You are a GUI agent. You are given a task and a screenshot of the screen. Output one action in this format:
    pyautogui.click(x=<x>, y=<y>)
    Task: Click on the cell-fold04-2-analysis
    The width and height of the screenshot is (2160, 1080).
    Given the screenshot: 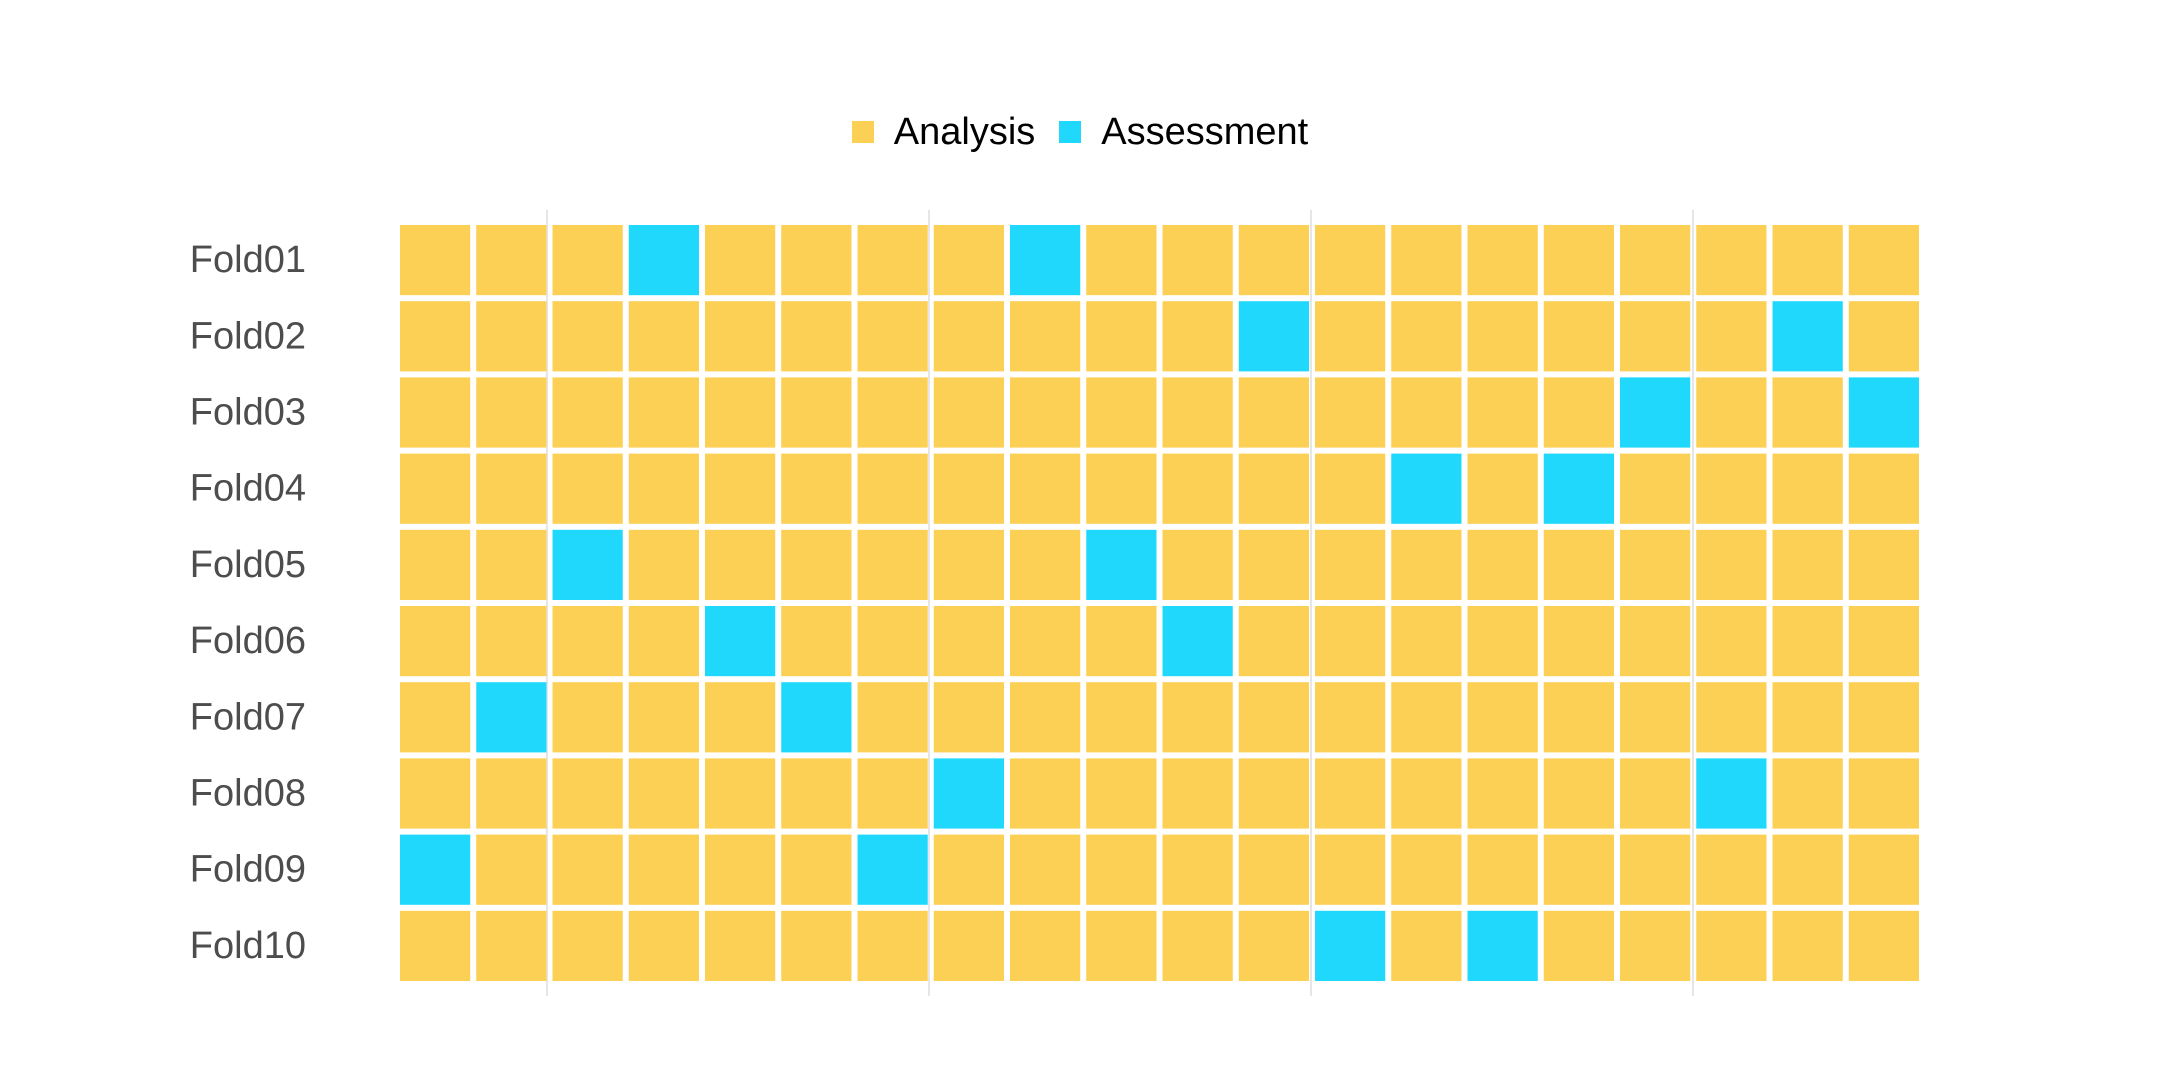 What is the action you would take?
    pyautogui.click(x=511, y=488)
    